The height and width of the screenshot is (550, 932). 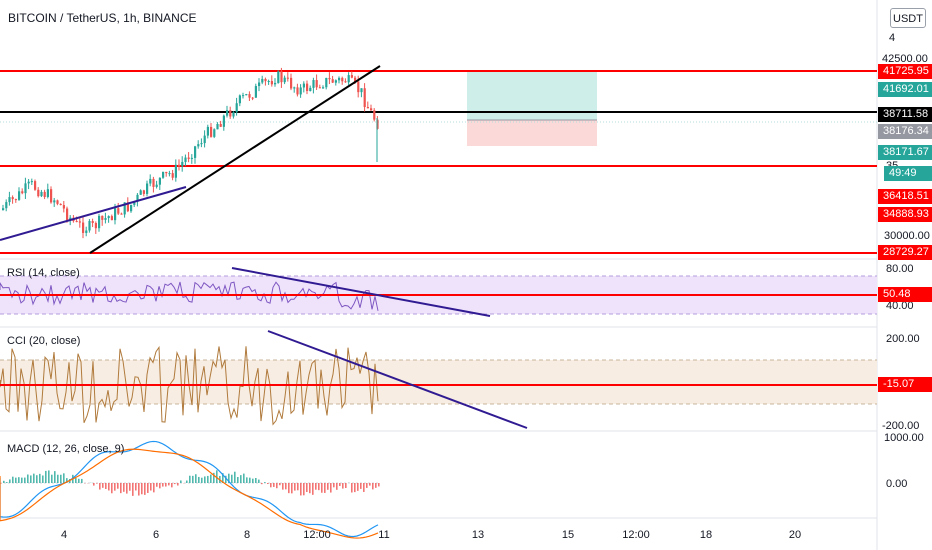 What do you see at coordinates (904, 438) in the screenshot?
I see `macd-axis-label: 1000.00` at bounding box center [904, 438].